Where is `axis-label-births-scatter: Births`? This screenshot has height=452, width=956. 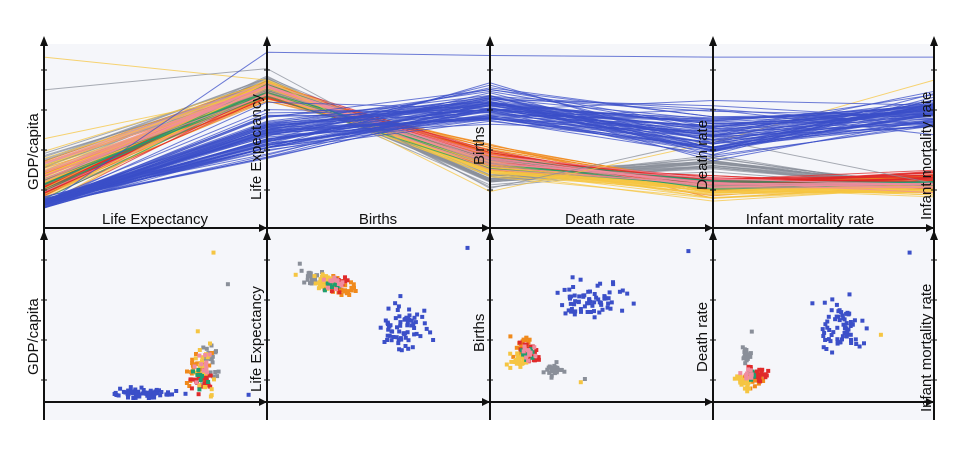
axis-label-births-scatter: Births is located at coordinates (479, 333).